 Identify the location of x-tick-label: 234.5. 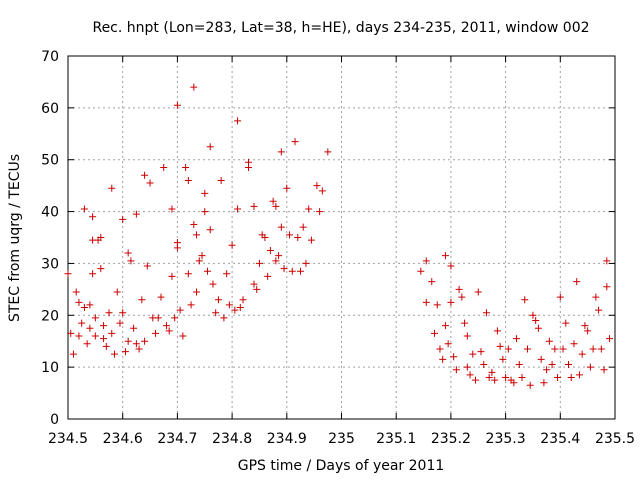
(68, 439).